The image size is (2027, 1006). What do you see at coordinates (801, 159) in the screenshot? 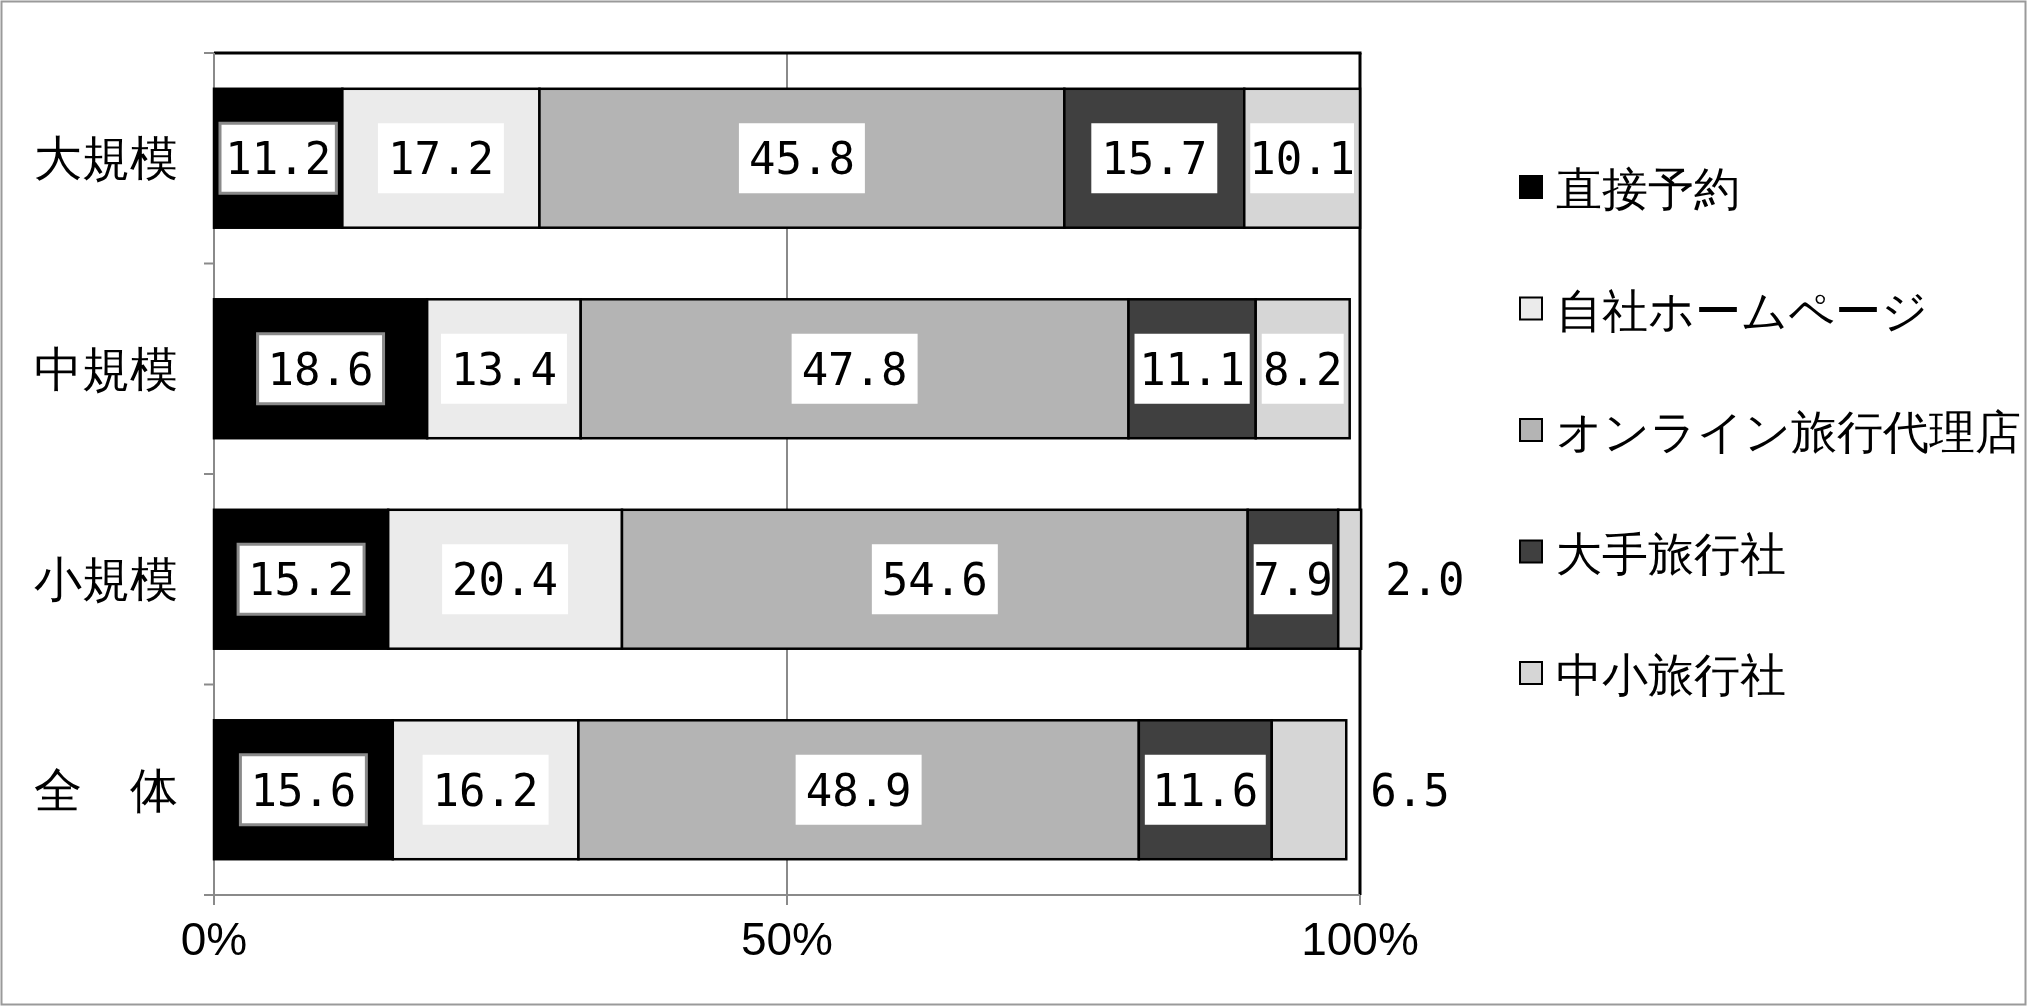
I see `data-label: 45.8` at bounding box center [801, 159].